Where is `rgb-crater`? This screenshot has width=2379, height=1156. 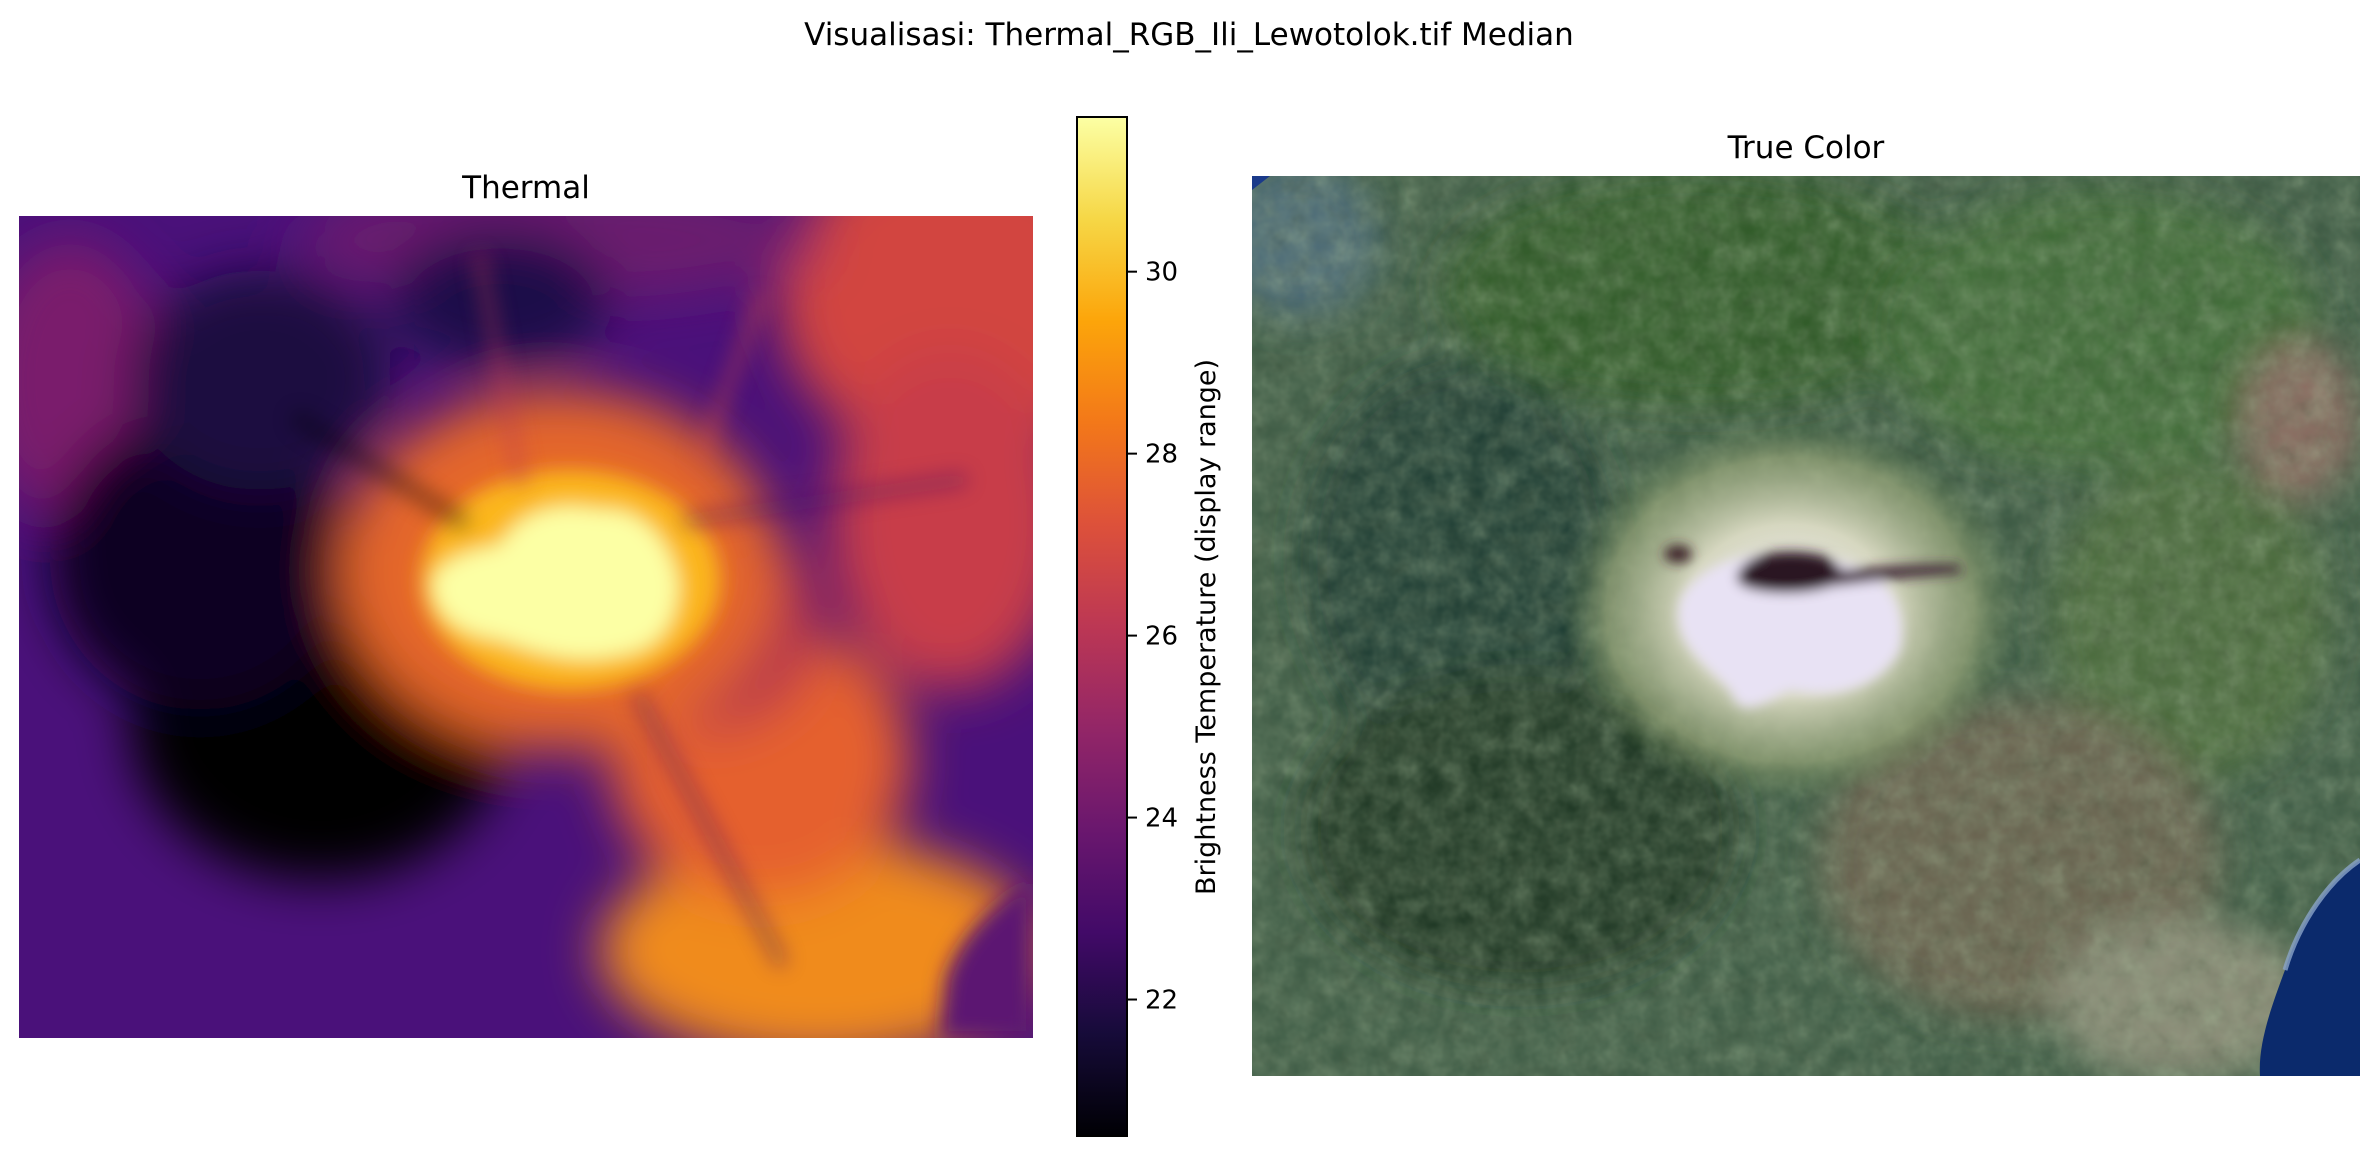 rgb-crater is located at coordinates (1789, 572).